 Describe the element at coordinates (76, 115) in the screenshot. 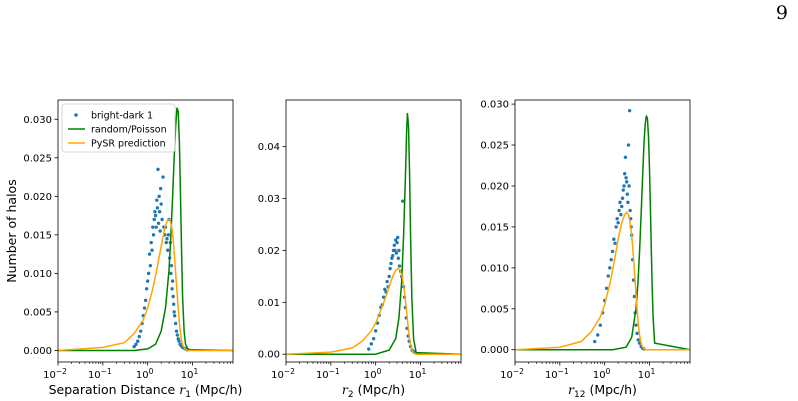

I see `legend-marker` at that location.